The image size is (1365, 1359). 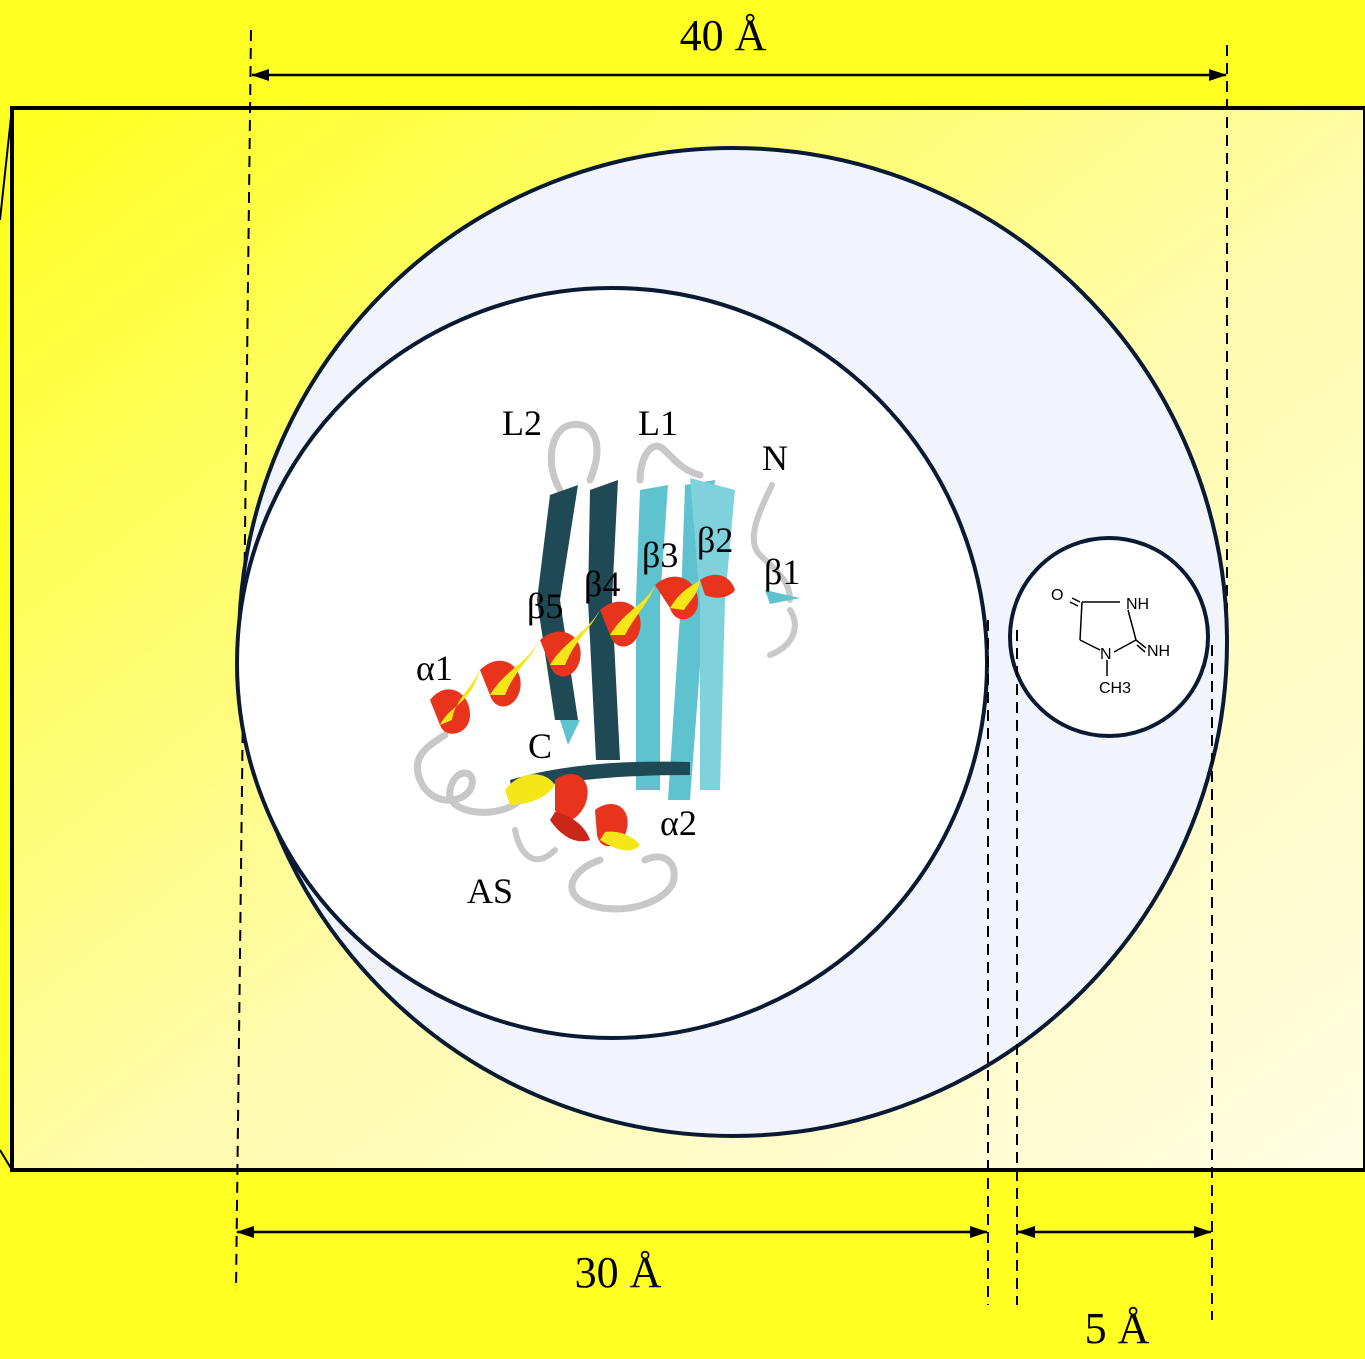 What do you see at coordinates (678, 823) in the screenshot?
I see `label-a2: α2` at bounding box center [678, 823].